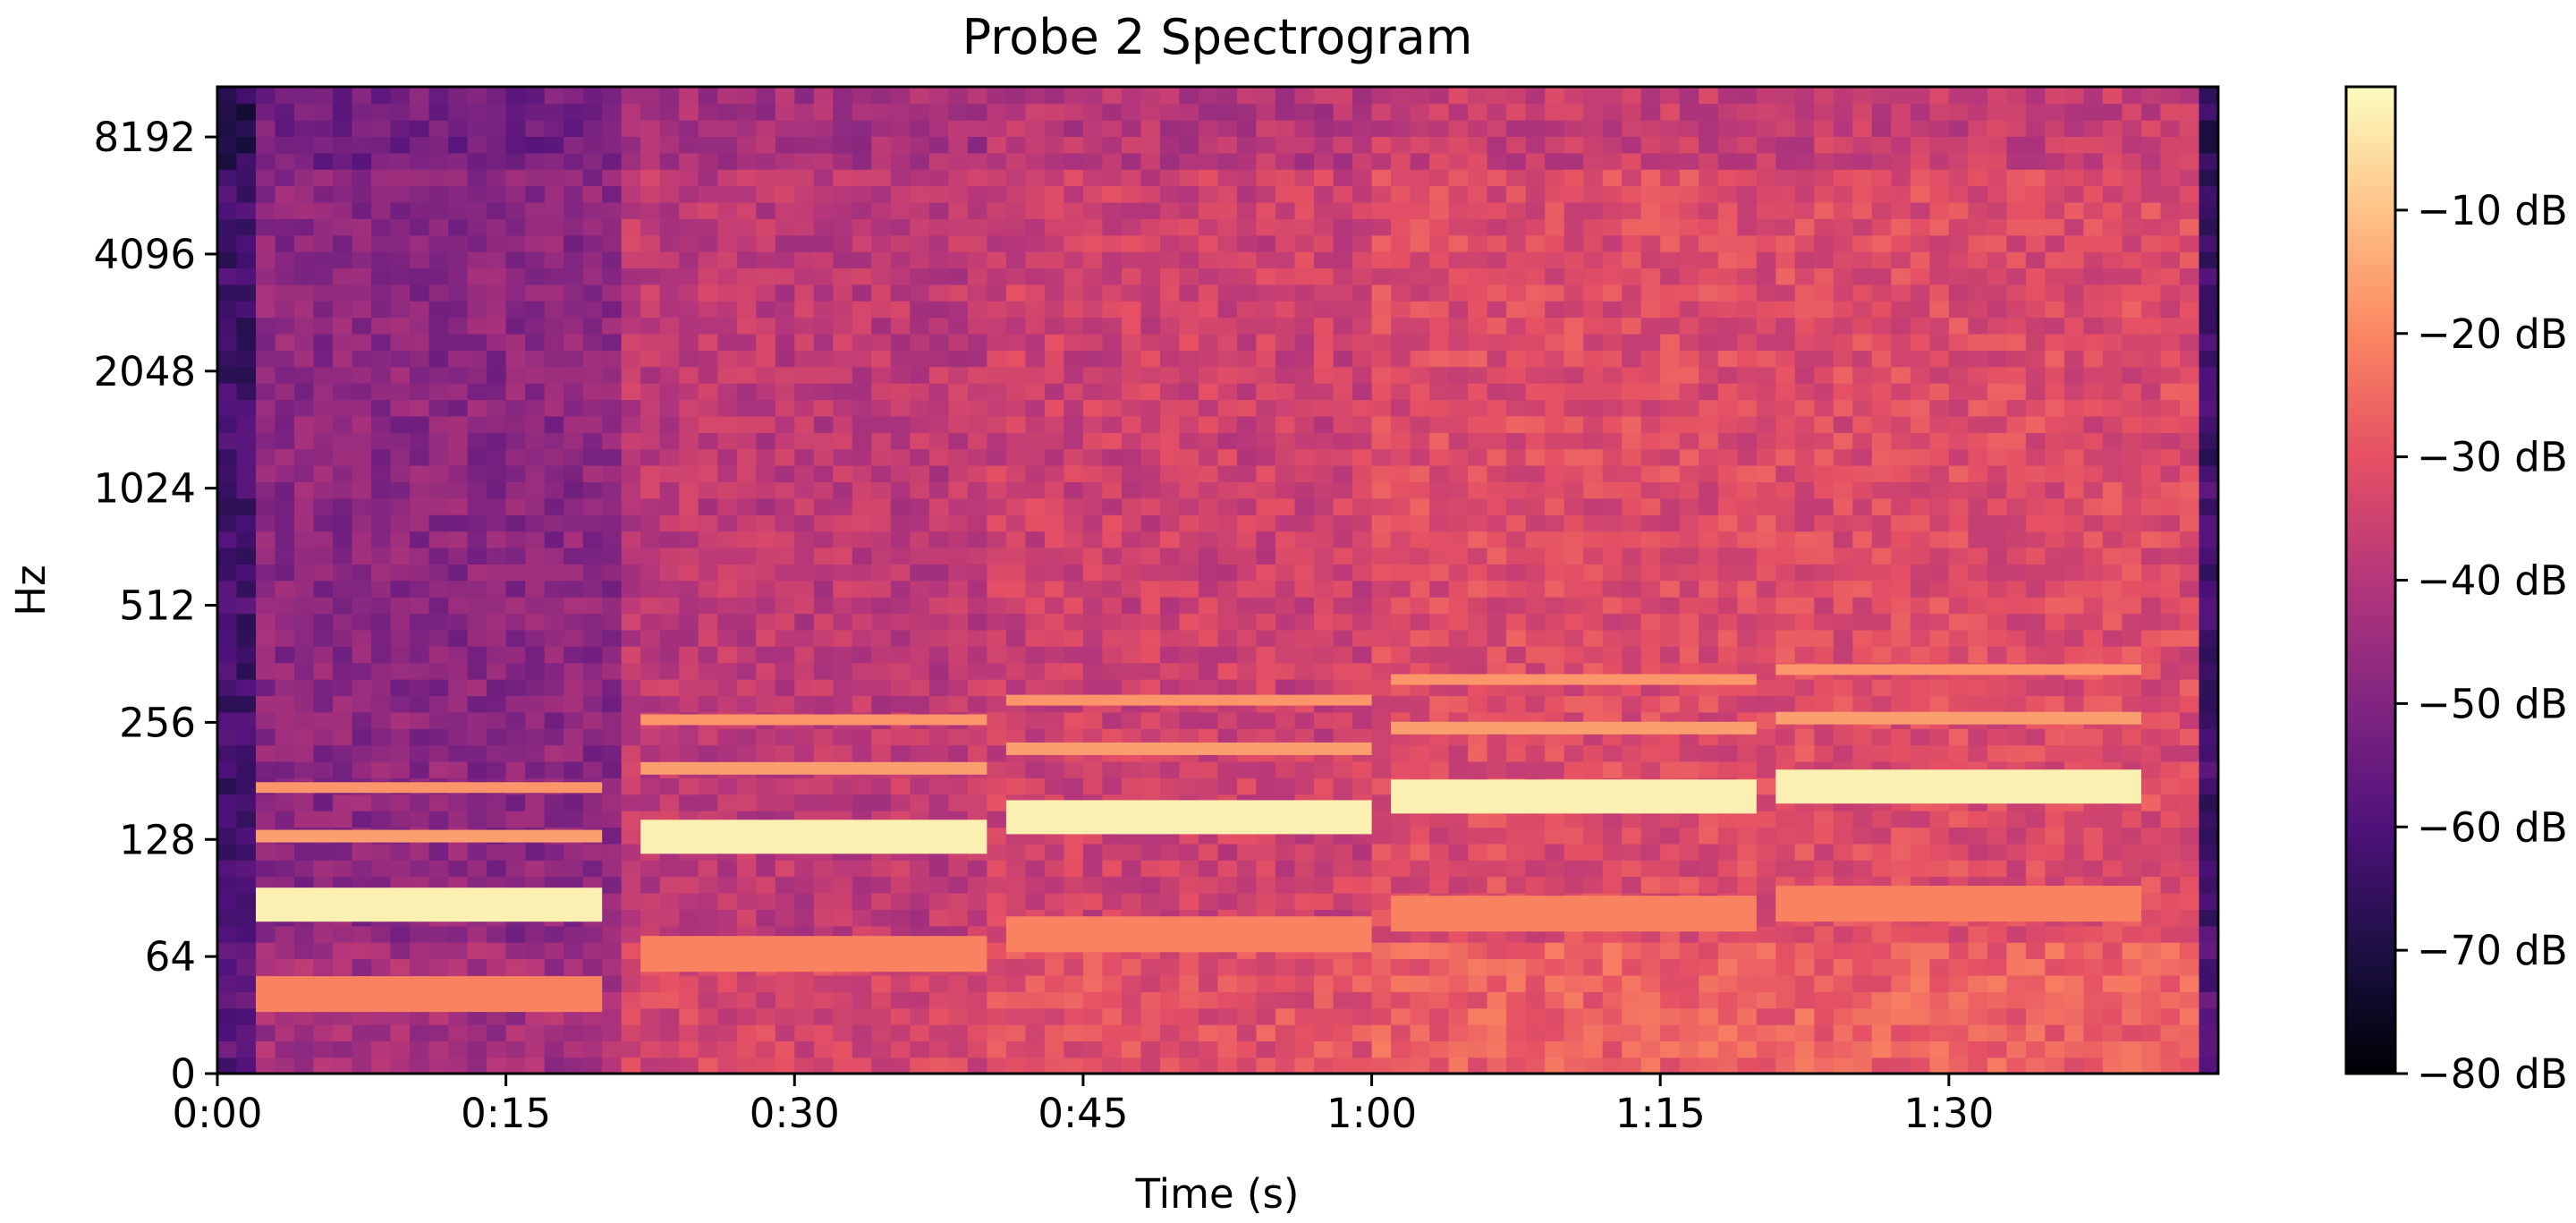 The width and height of the screenshot is (2576, 1223). Describe the element at coordinates (2492, 210) in the screenshot. I see `colorbar-tick-label-0: −10 dB` at that location.